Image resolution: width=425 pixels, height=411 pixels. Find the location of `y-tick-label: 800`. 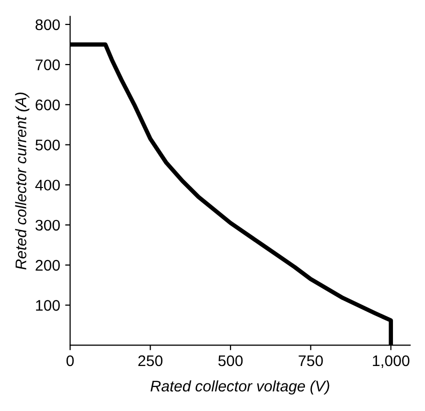

y-tick-label: 800 is located at coordinates (48, 24).